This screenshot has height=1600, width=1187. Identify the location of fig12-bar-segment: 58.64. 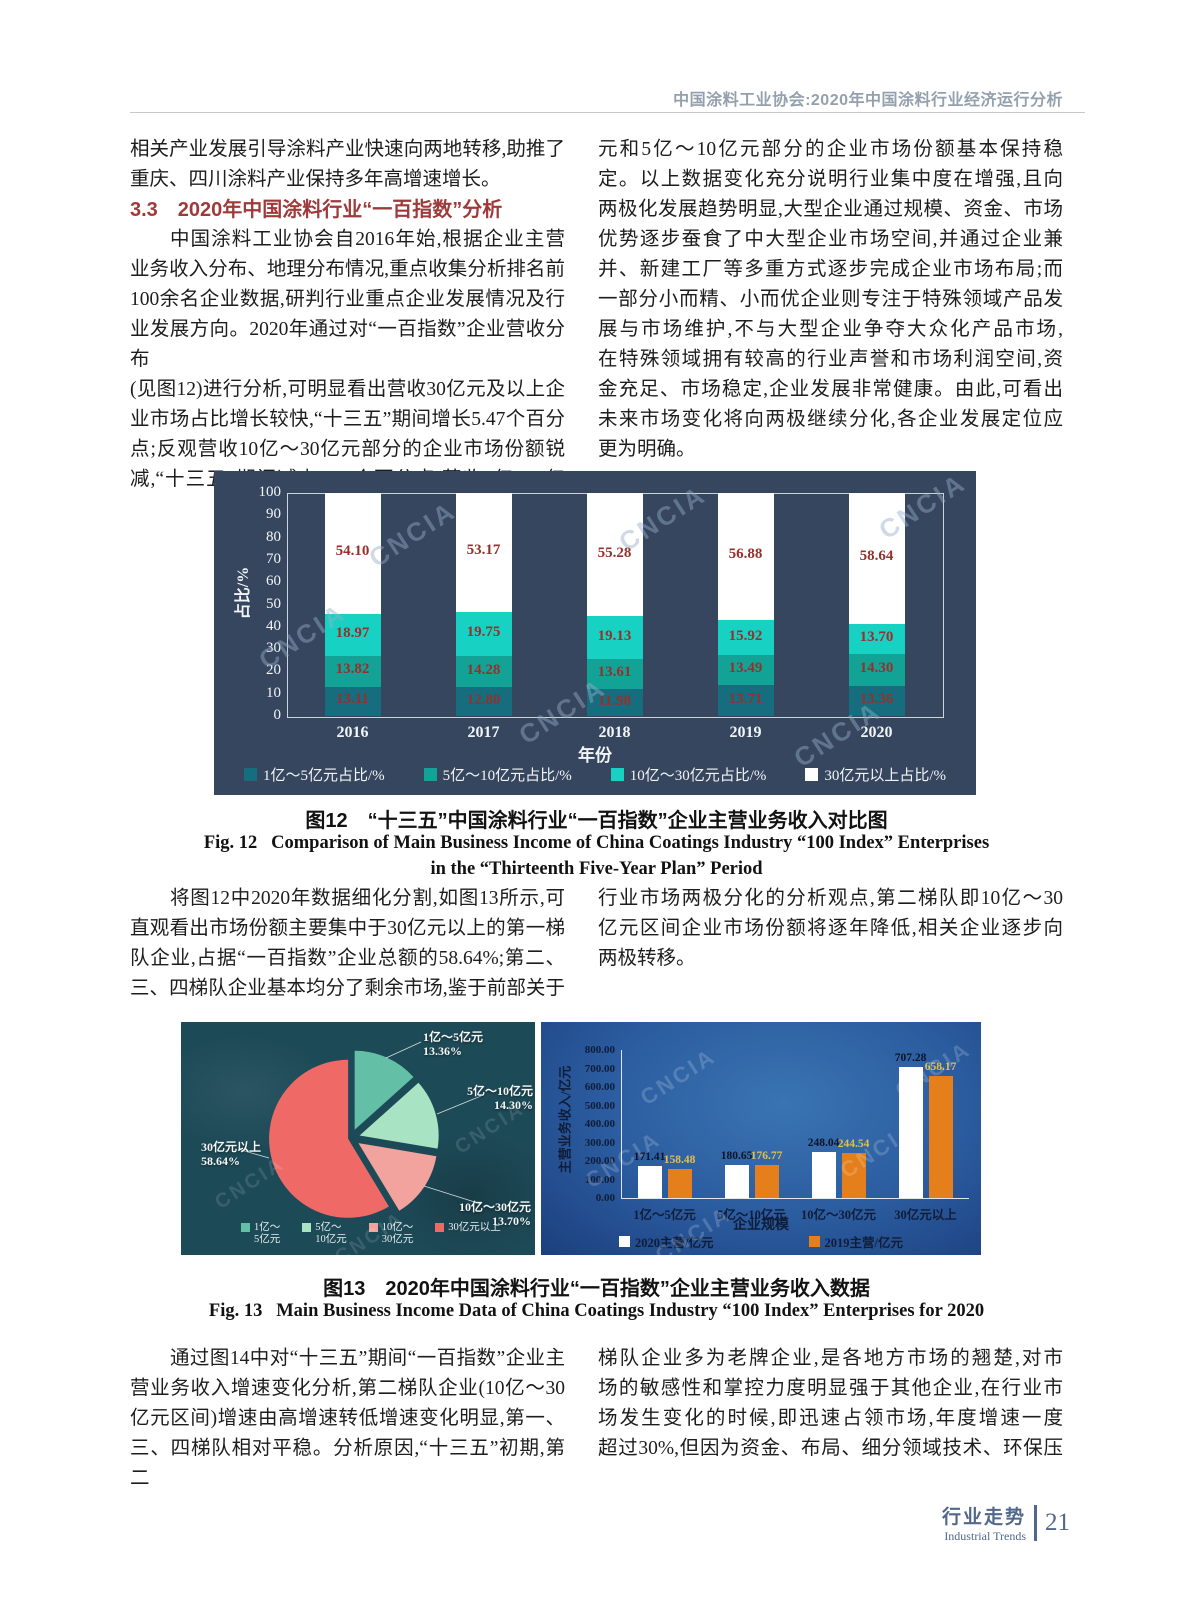
(876, 558).